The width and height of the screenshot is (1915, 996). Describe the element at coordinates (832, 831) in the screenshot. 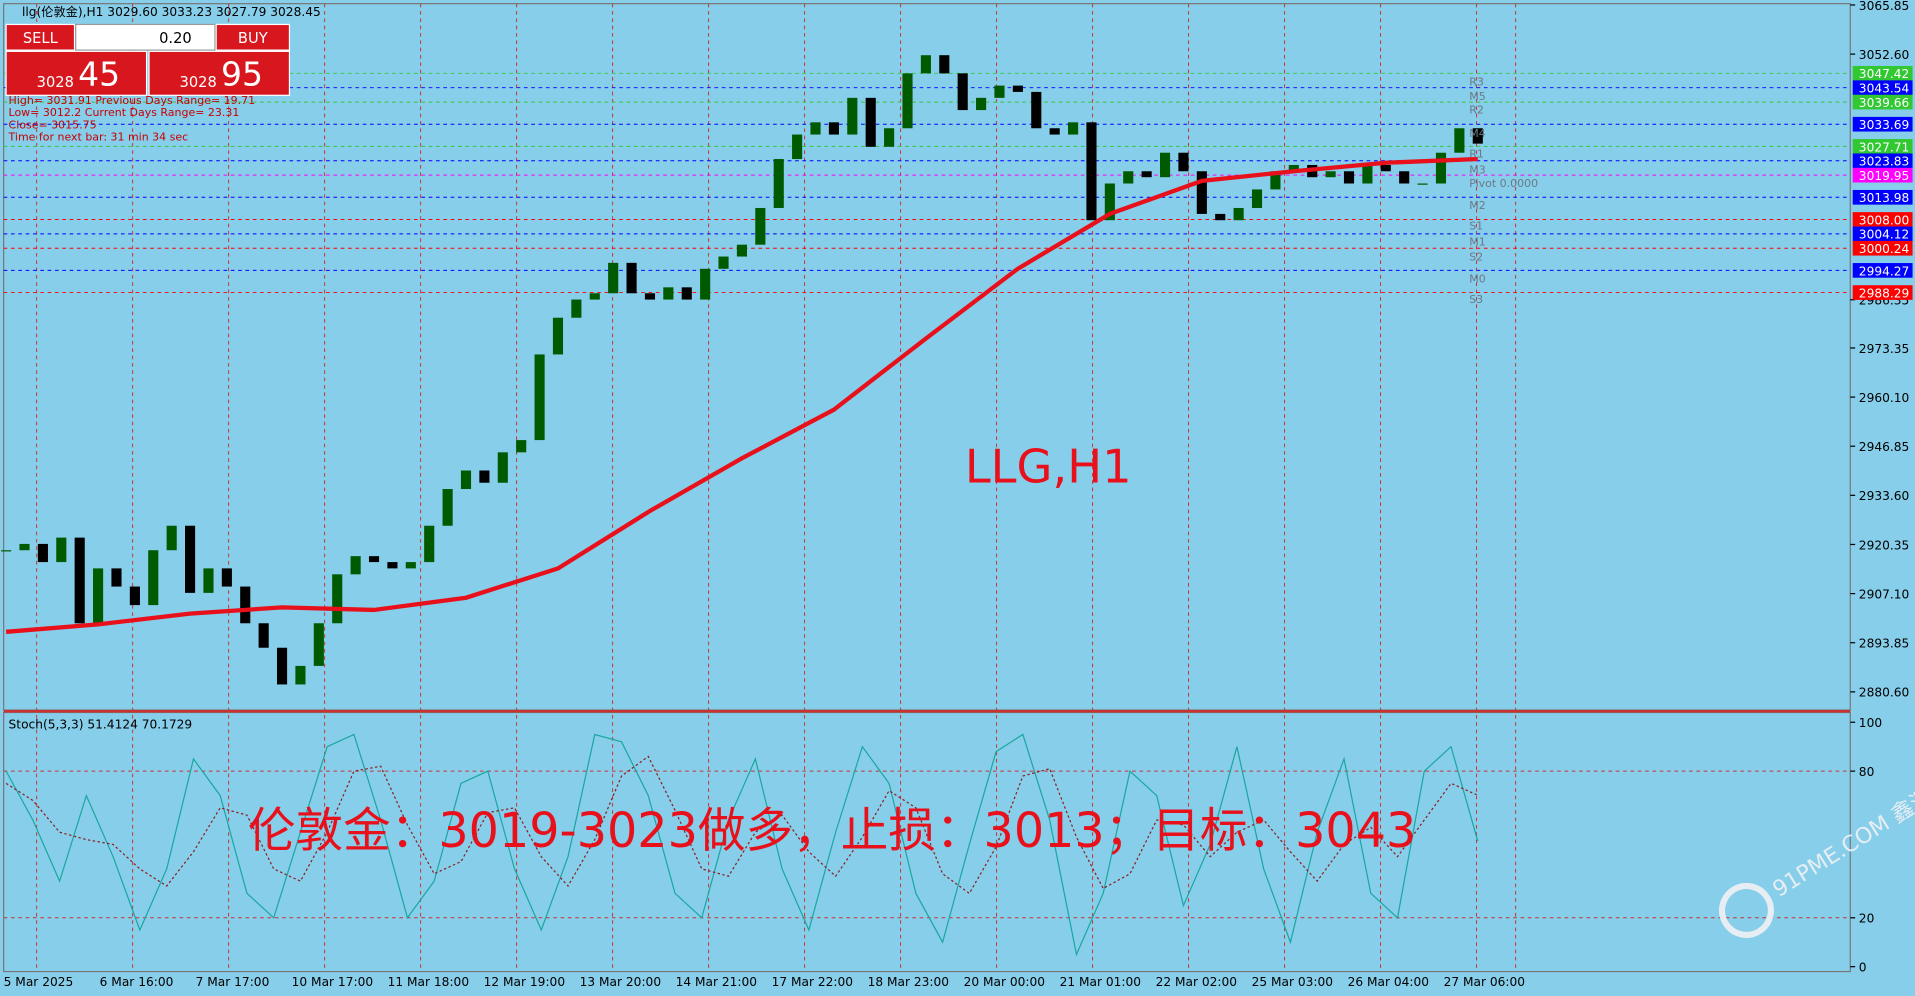

I see `annotation: 伦敦金：3019-3023做多，止损：3013；目标：3043` at that location.